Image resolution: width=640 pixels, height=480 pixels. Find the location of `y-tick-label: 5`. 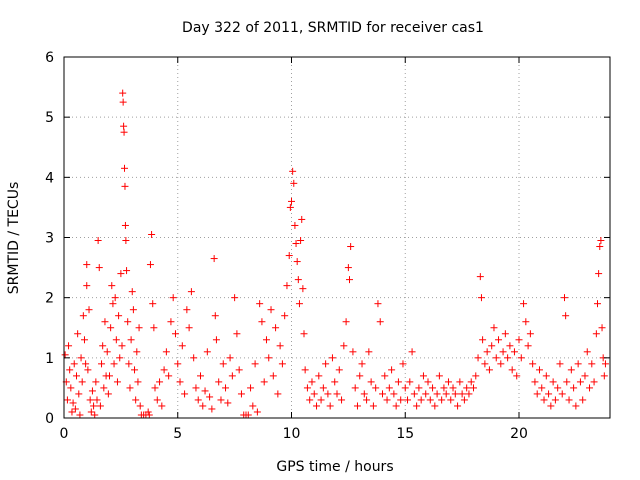

y-tick-label: 5 is located at coordinates (49, 118).